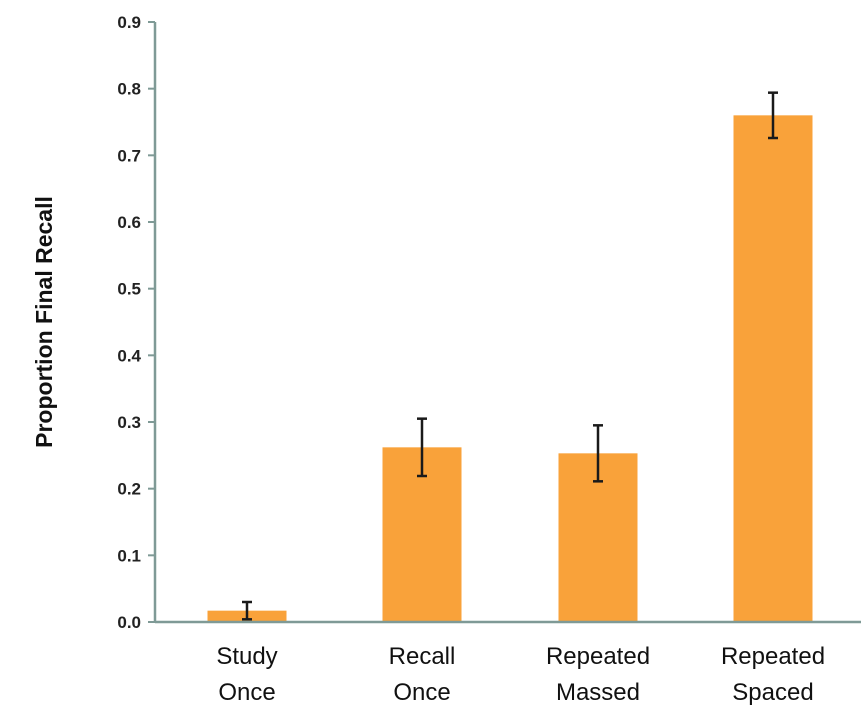  Describe the element at coordinates (129, 289) in the screenshot. I see `y-tick-label: 0.5` at that location.